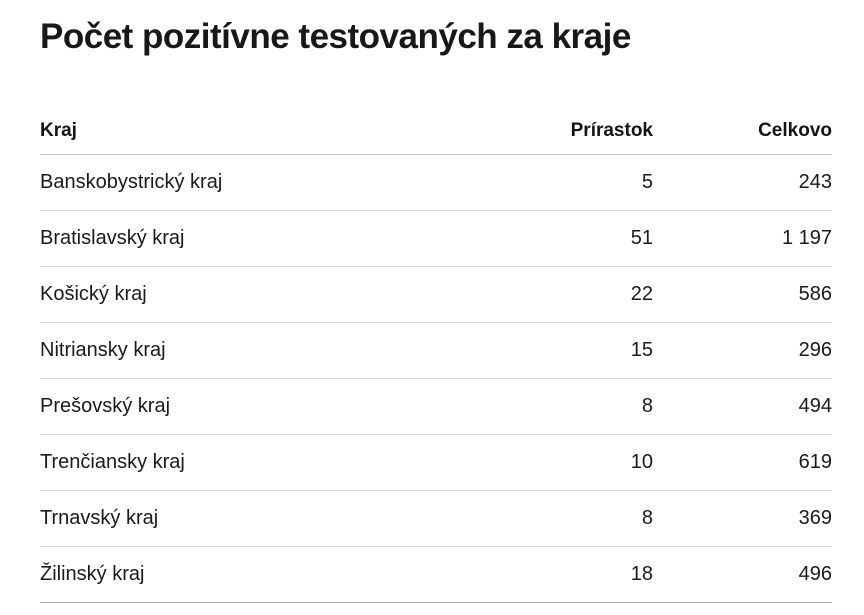 This screenshot has height=615, width=864. I want to click on total-value-cell: 1 197, so click(742, 238).